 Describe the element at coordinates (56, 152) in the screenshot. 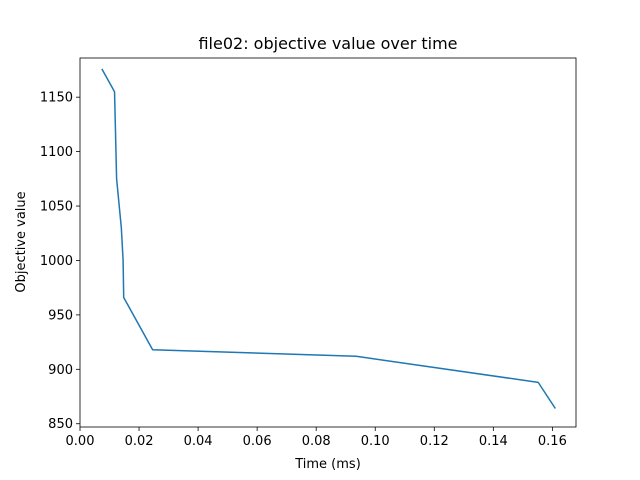

I see `y-tick-label: 1100` at that location.